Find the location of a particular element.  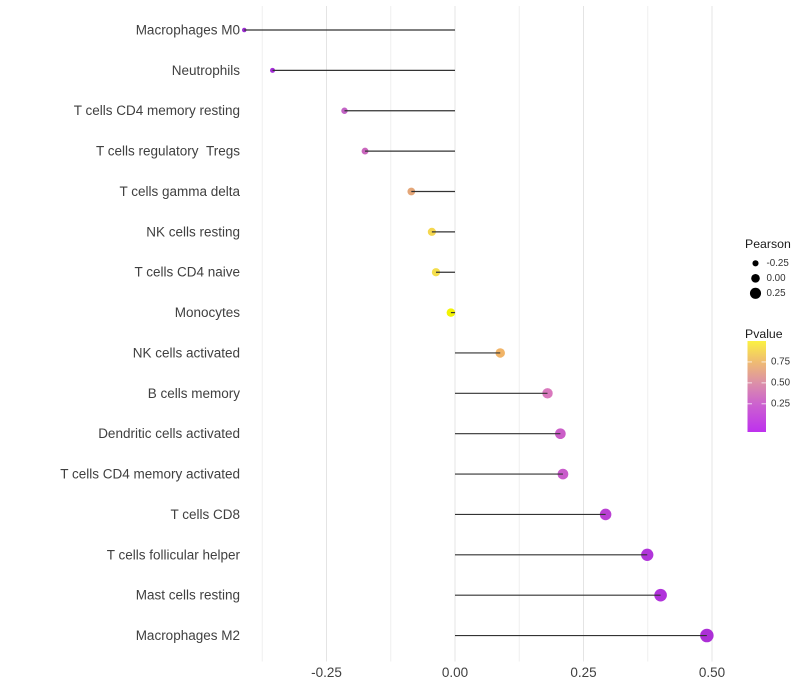

y-axis-label: T cells regulatory Tregs is located at coordinates (168, 151).